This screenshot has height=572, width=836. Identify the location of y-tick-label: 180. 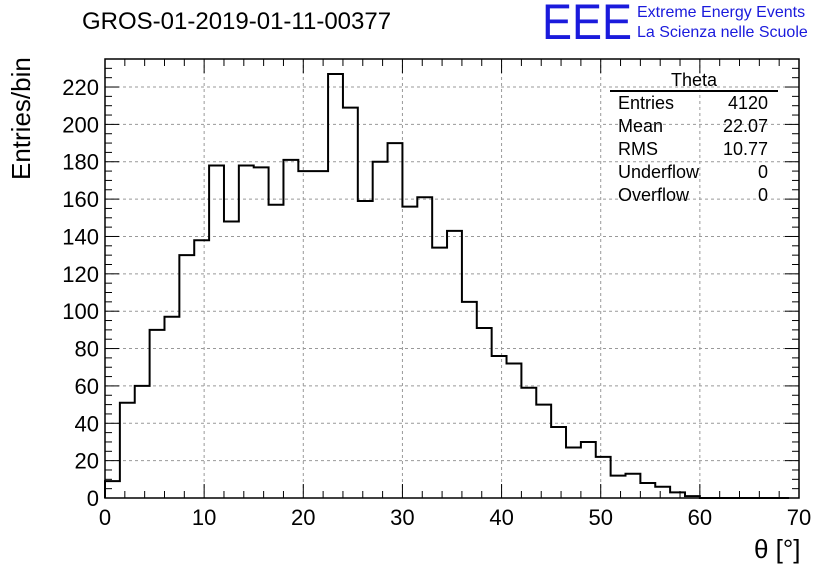
(80, 162).